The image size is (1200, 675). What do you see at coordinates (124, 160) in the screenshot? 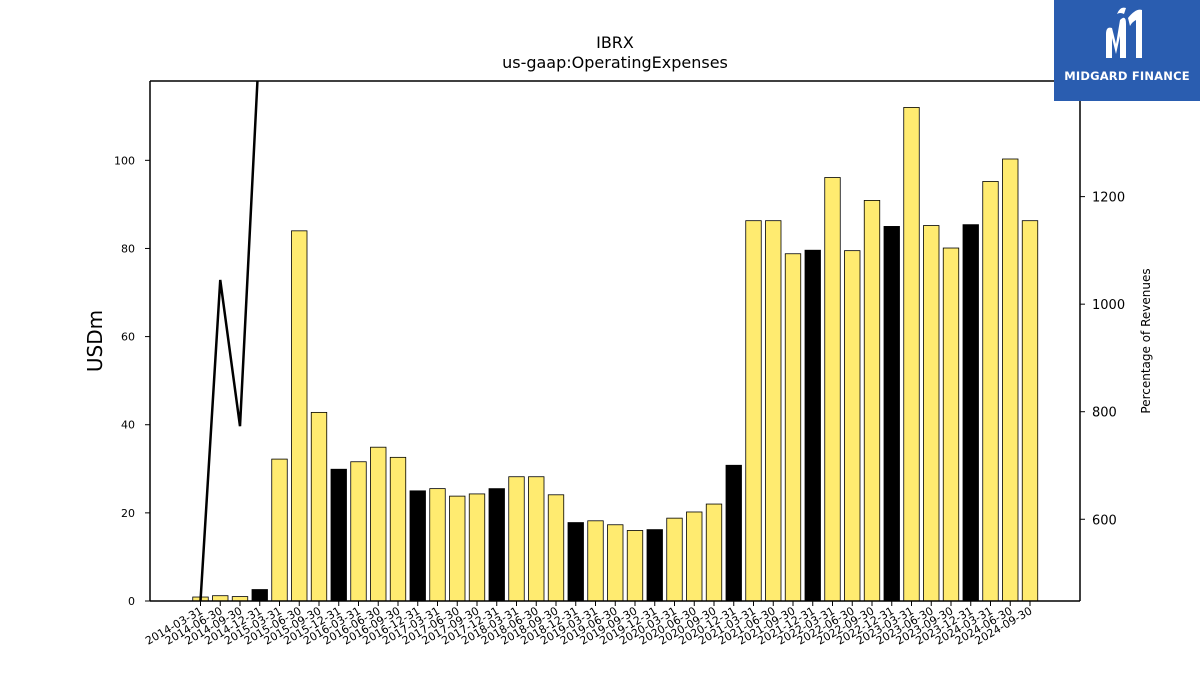
I see `y-tick-label: 100` at bounding box center [124, 160].